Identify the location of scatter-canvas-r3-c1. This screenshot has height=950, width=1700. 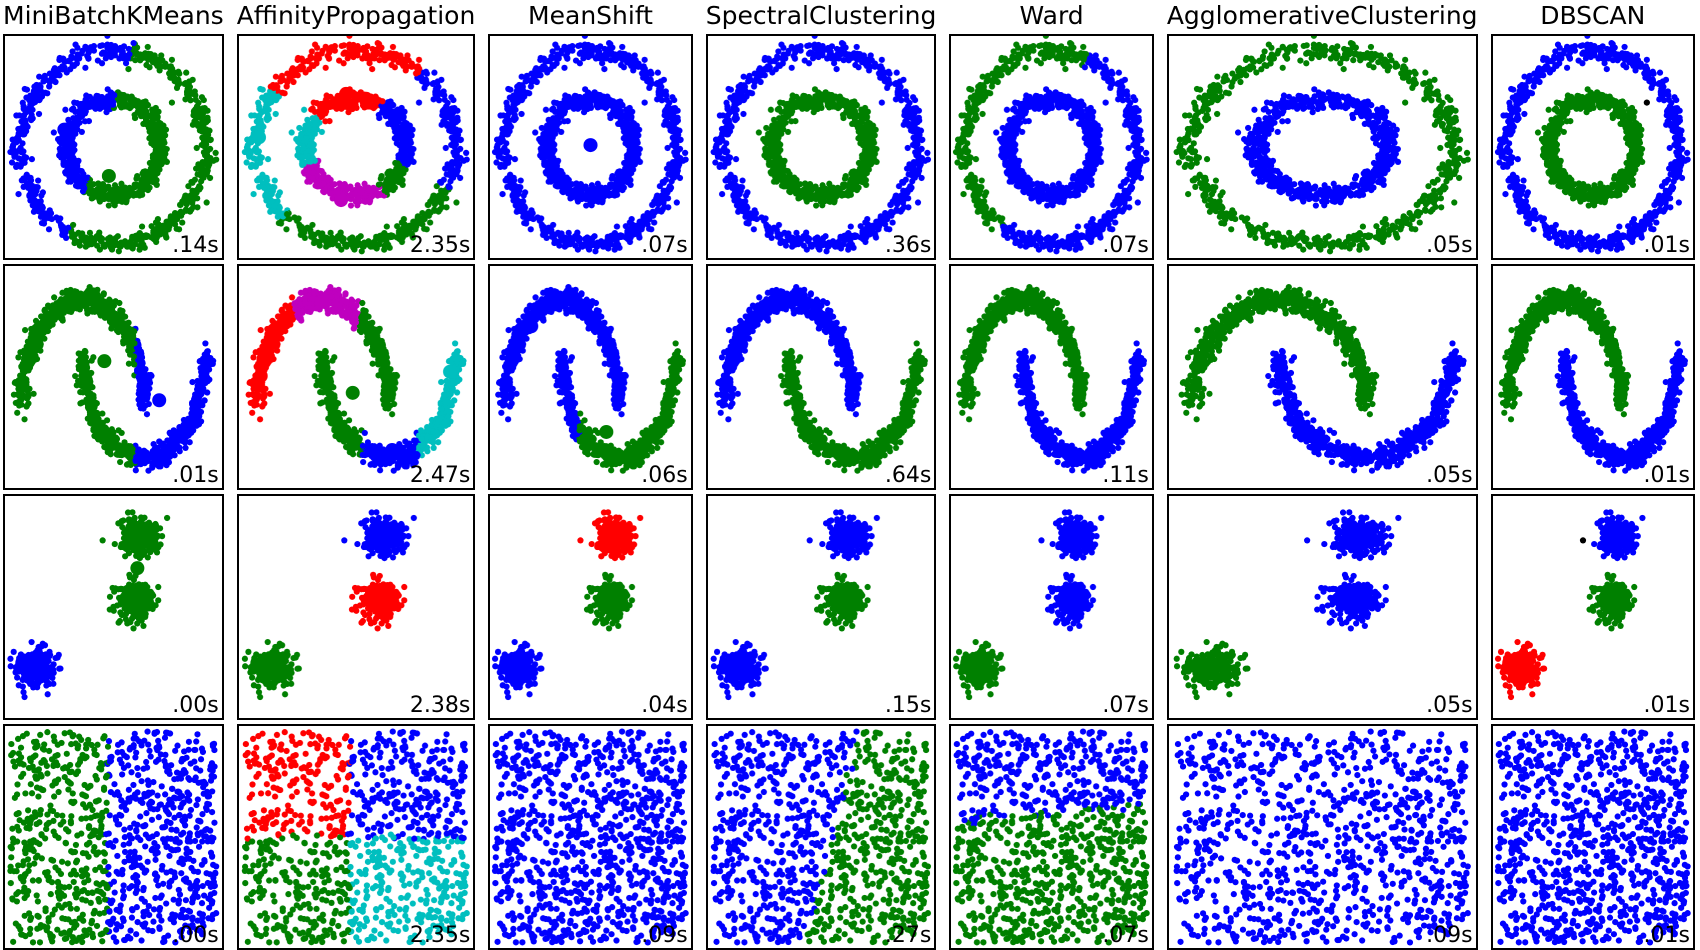
(356, 837).